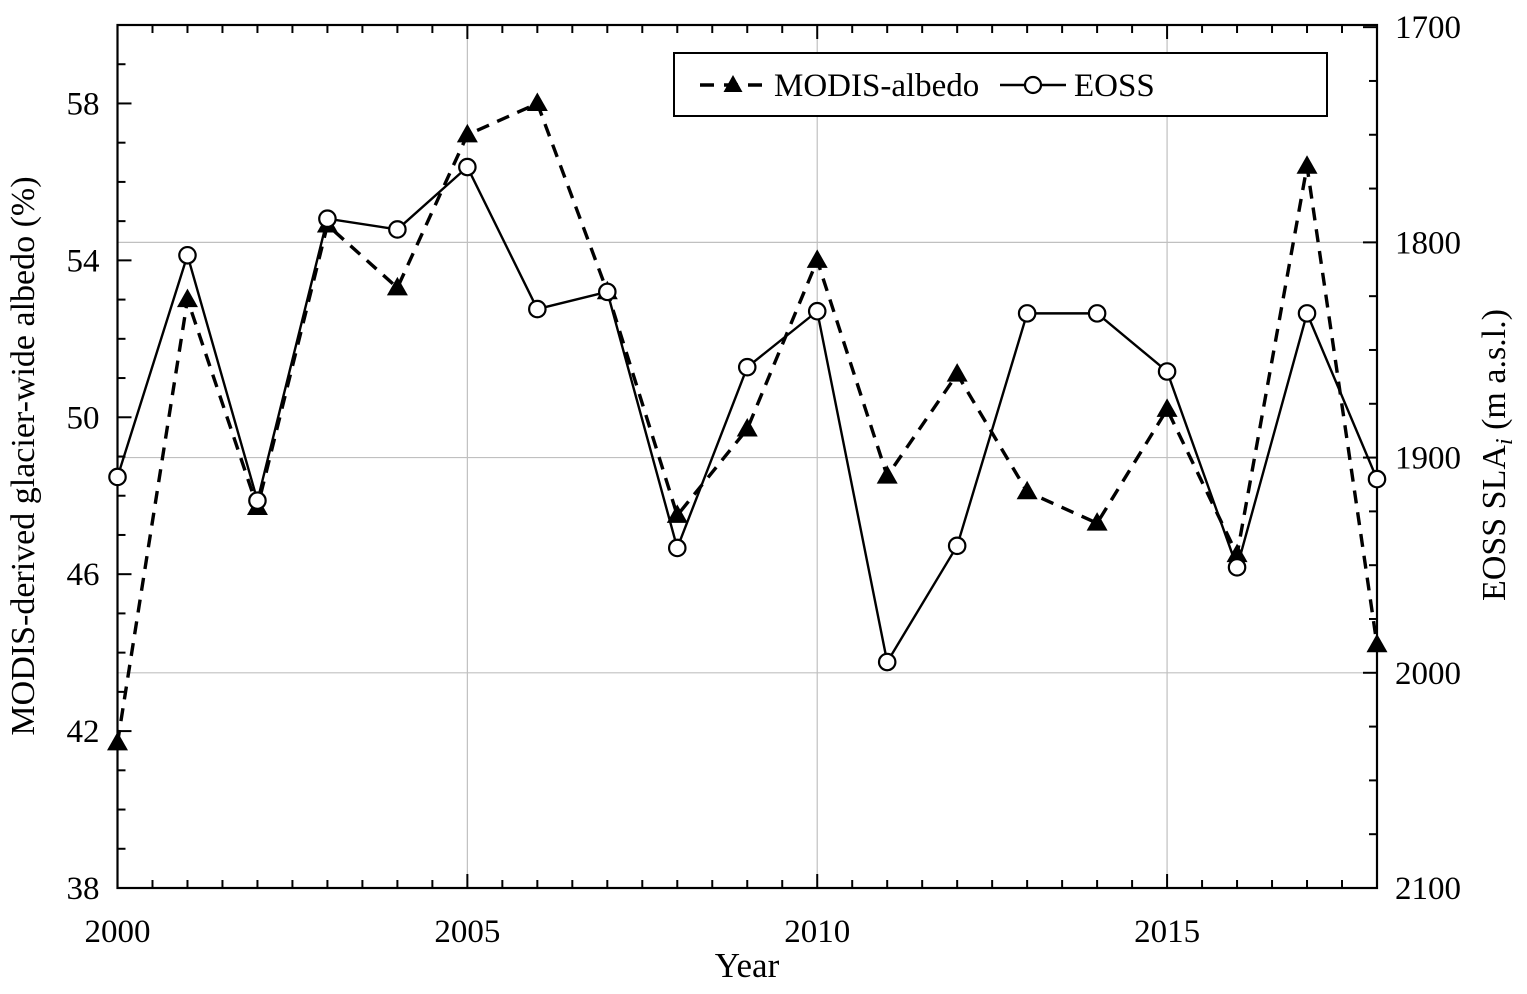  Describe the element at coordinates (733, 83) in the screenshot. I see `legend-modis-triangle-icon` at that location.